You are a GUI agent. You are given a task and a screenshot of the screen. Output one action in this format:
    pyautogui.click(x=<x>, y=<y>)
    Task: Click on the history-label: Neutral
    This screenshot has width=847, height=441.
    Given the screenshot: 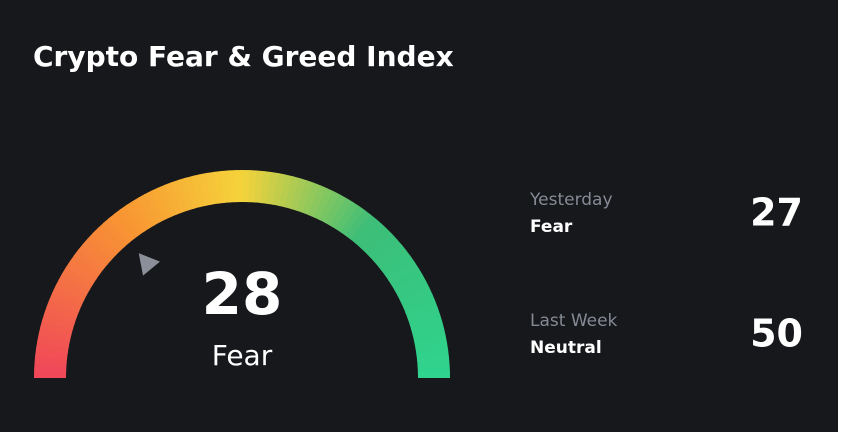 What is the action you would take?
    pyautogui.click(x=566, y=348)
    